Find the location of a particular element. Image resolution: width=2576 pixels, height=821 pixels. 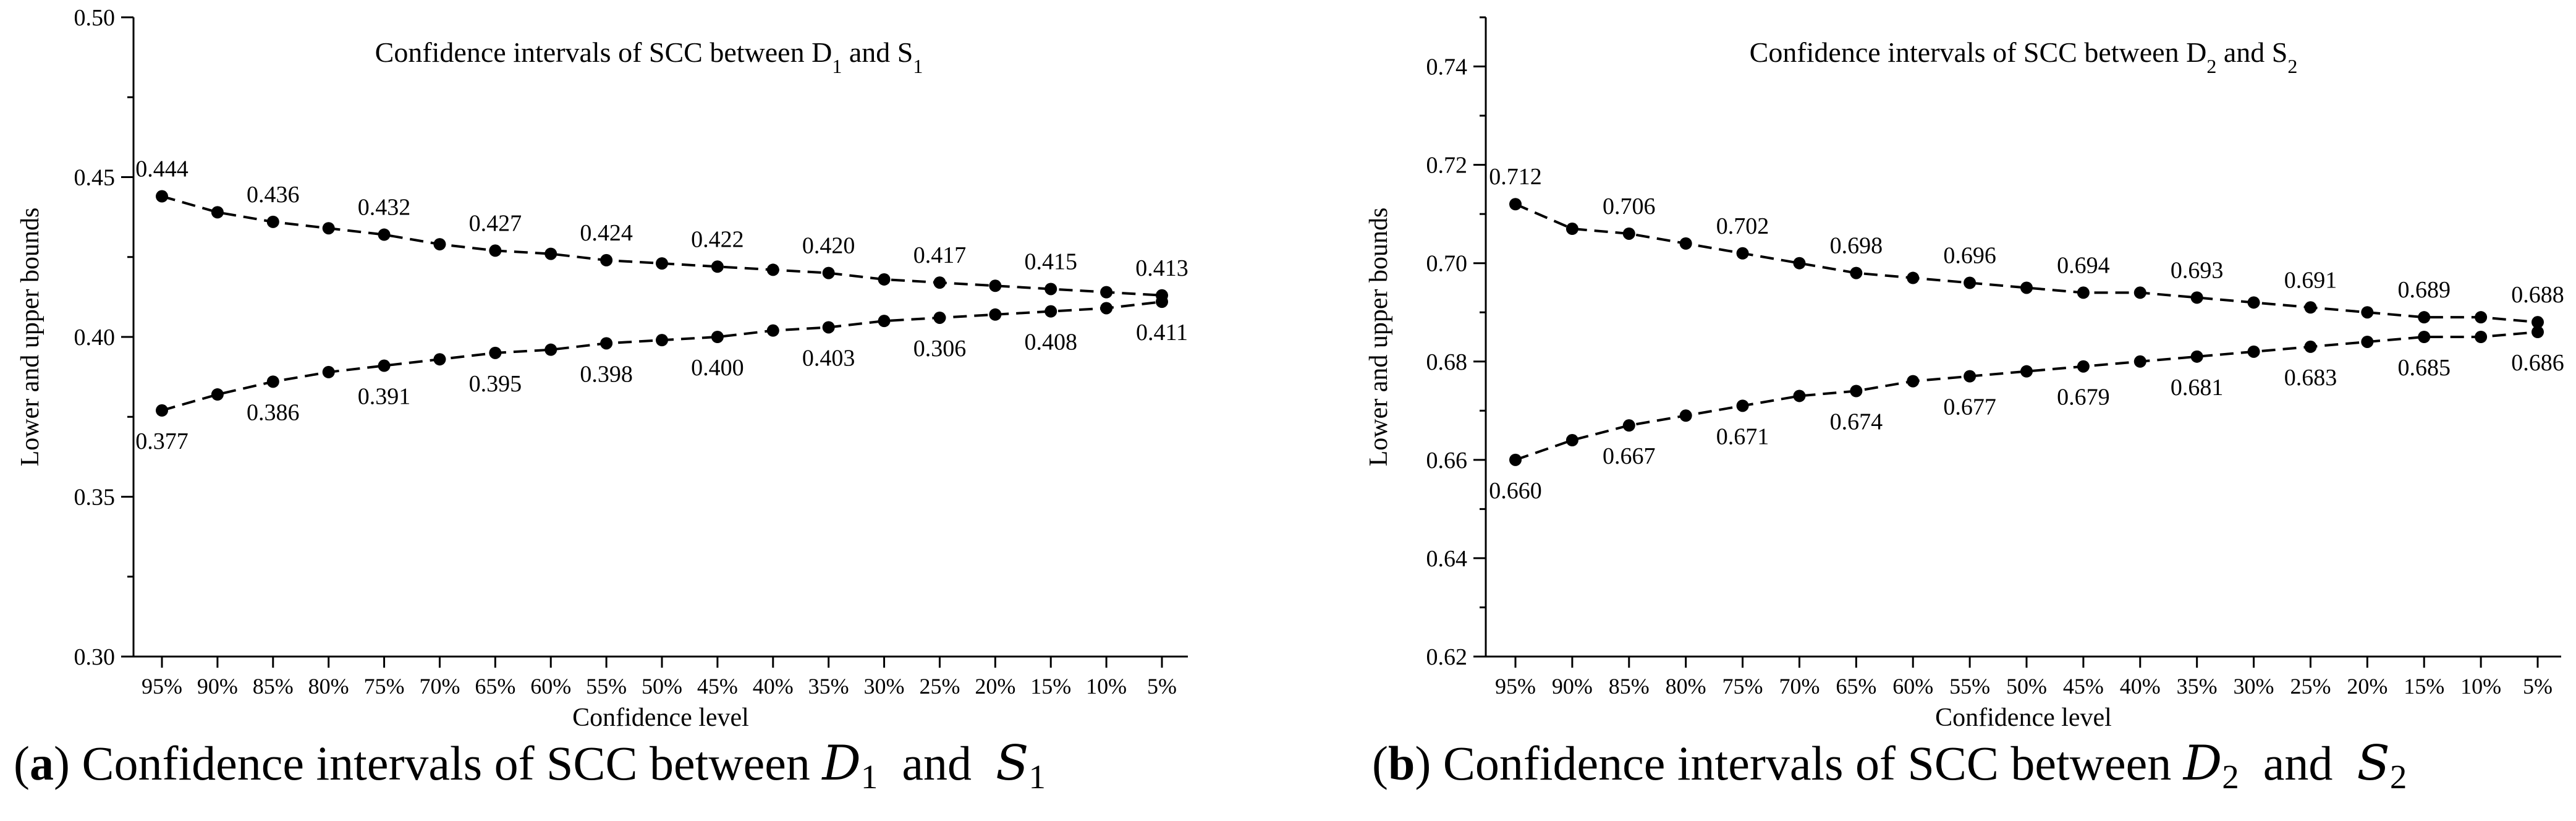

caption-a-sub2: 1 is located at coordinates (1037, 777).